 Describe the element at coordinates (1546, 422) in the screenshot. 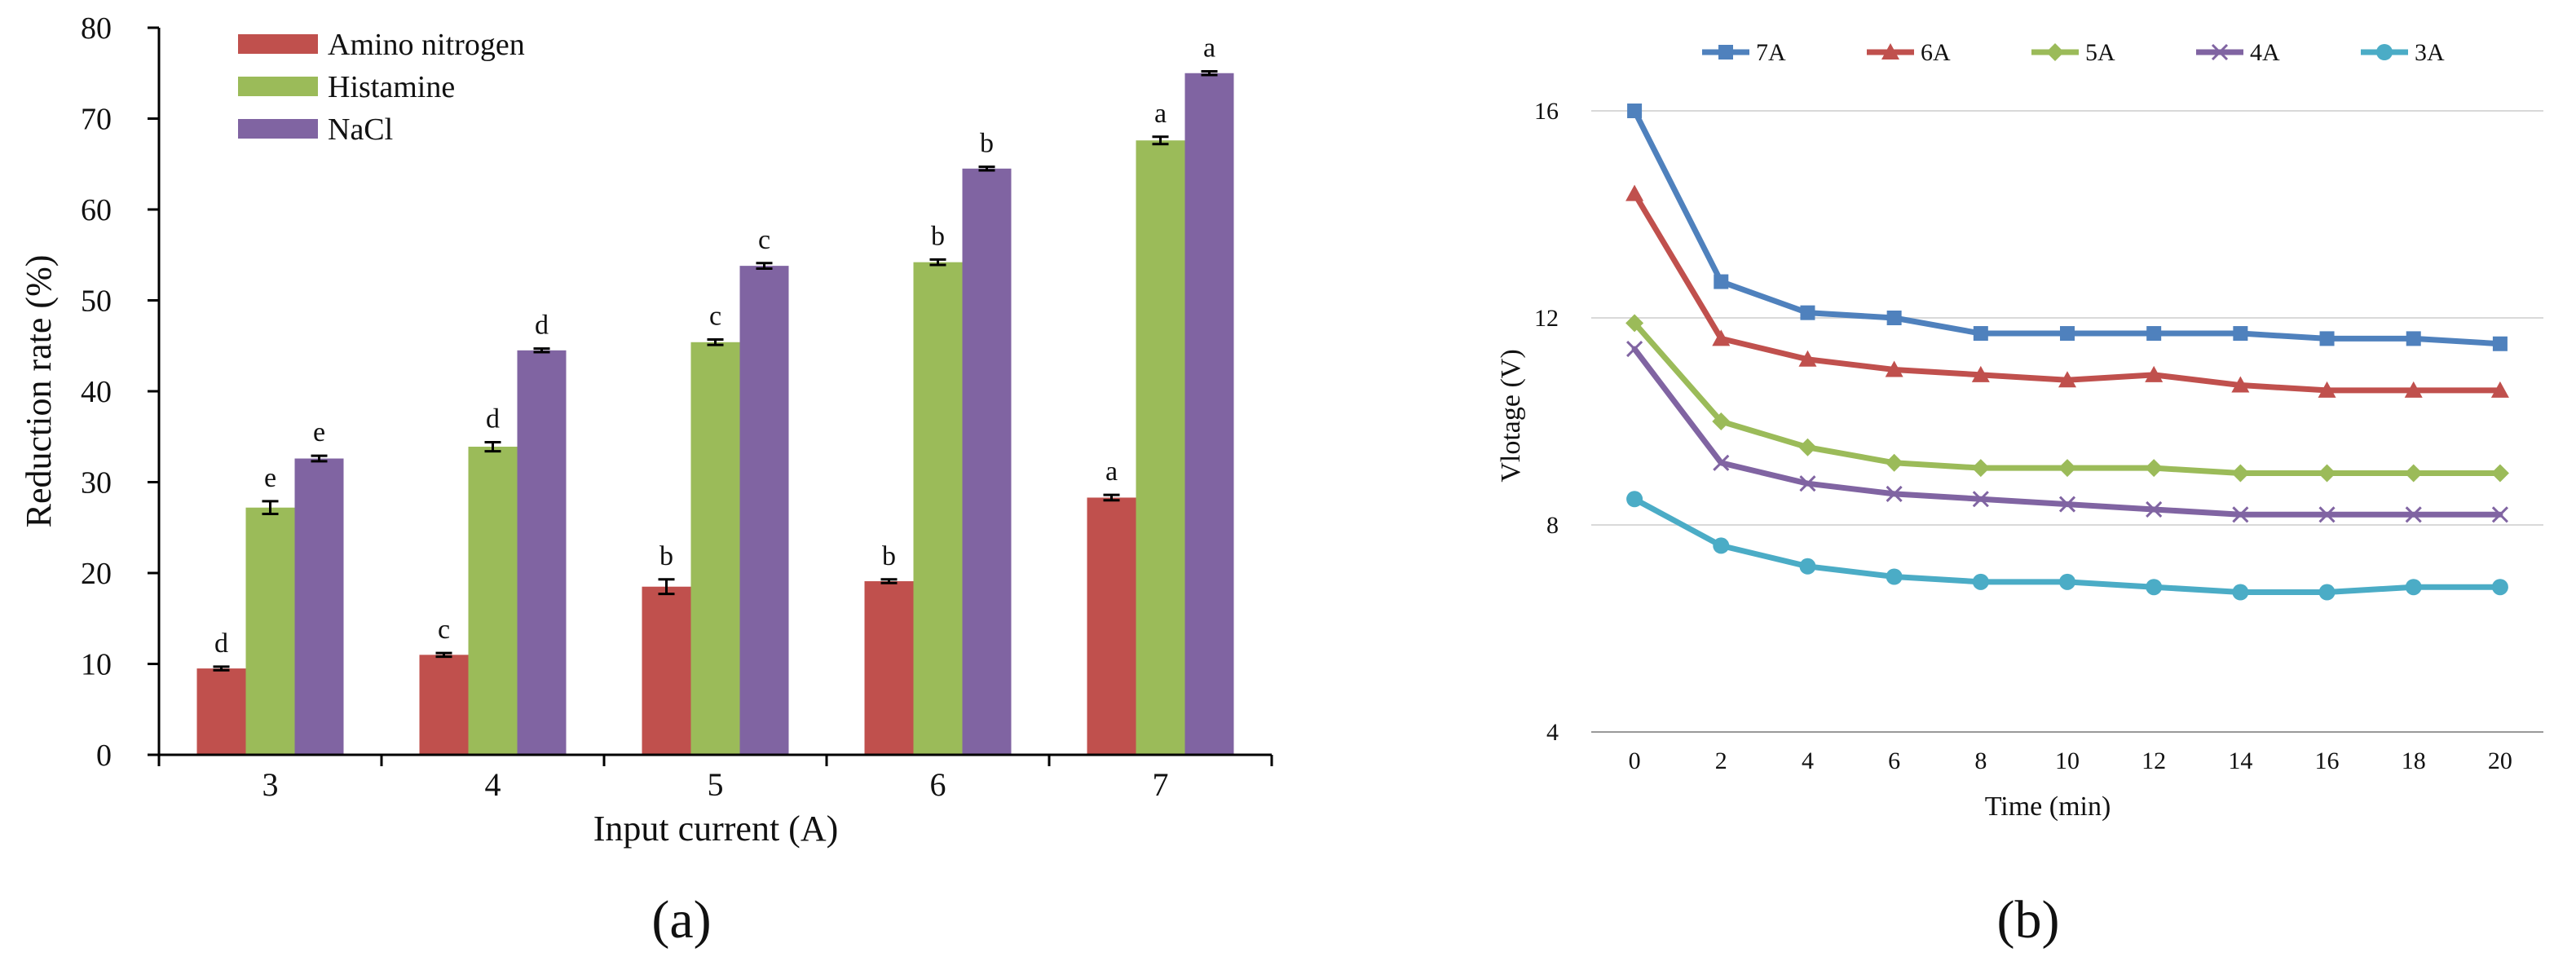

I see `y-axis-ticks: 4 8 12 16` at that location.